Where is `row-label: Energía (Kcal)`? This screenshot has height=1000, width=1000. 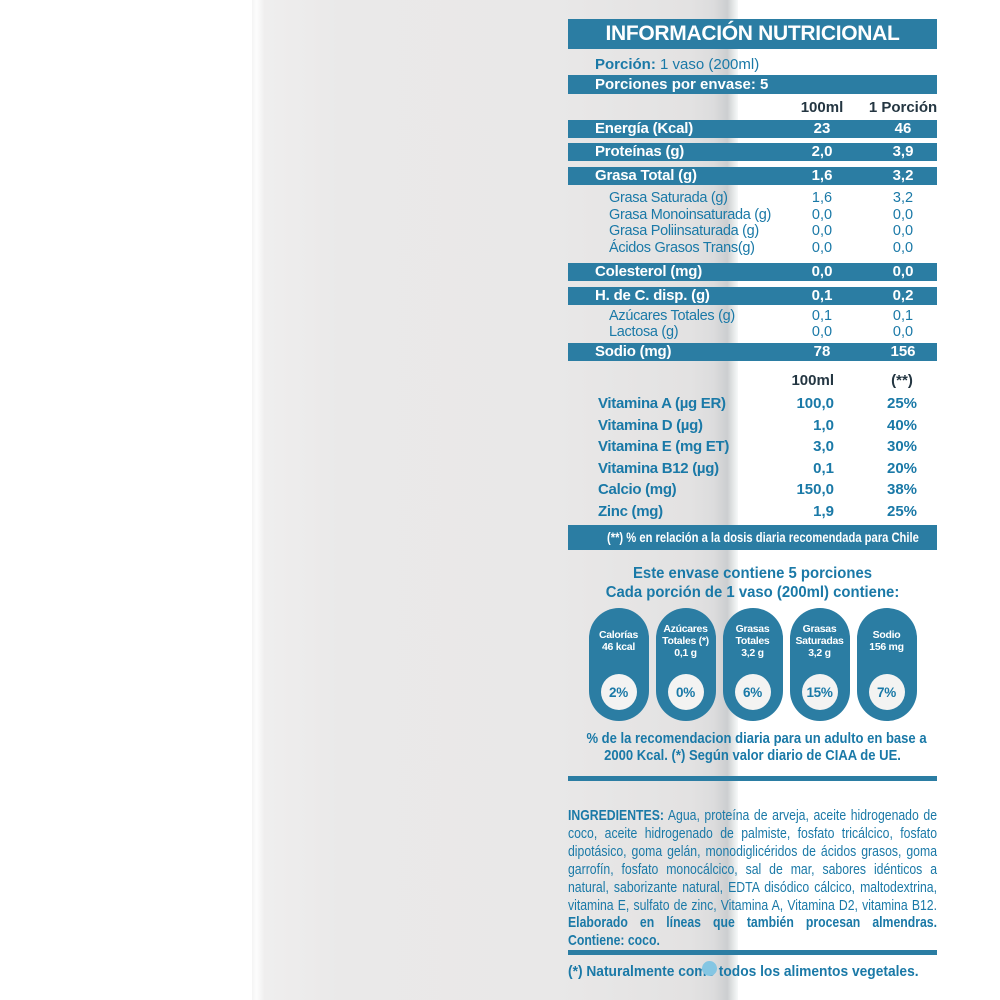
row-label: Energía (Kcal) is located at coordinates (644, 128).